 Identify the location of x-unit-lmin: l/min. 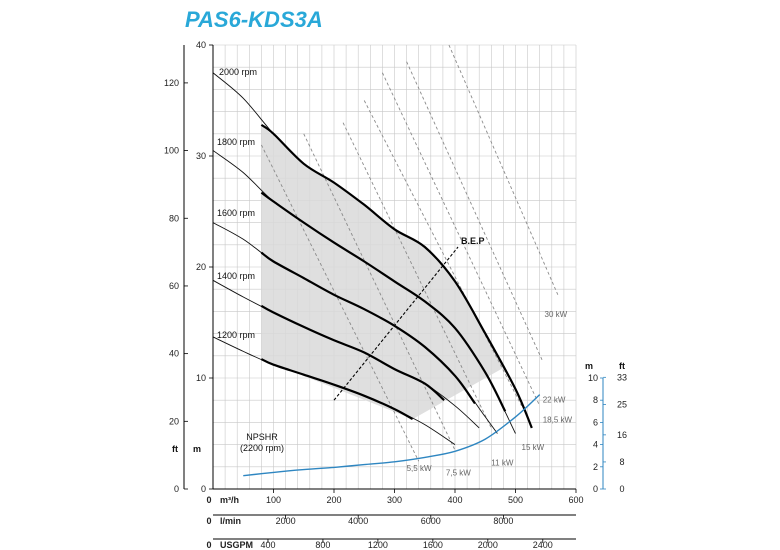
(230, 521).